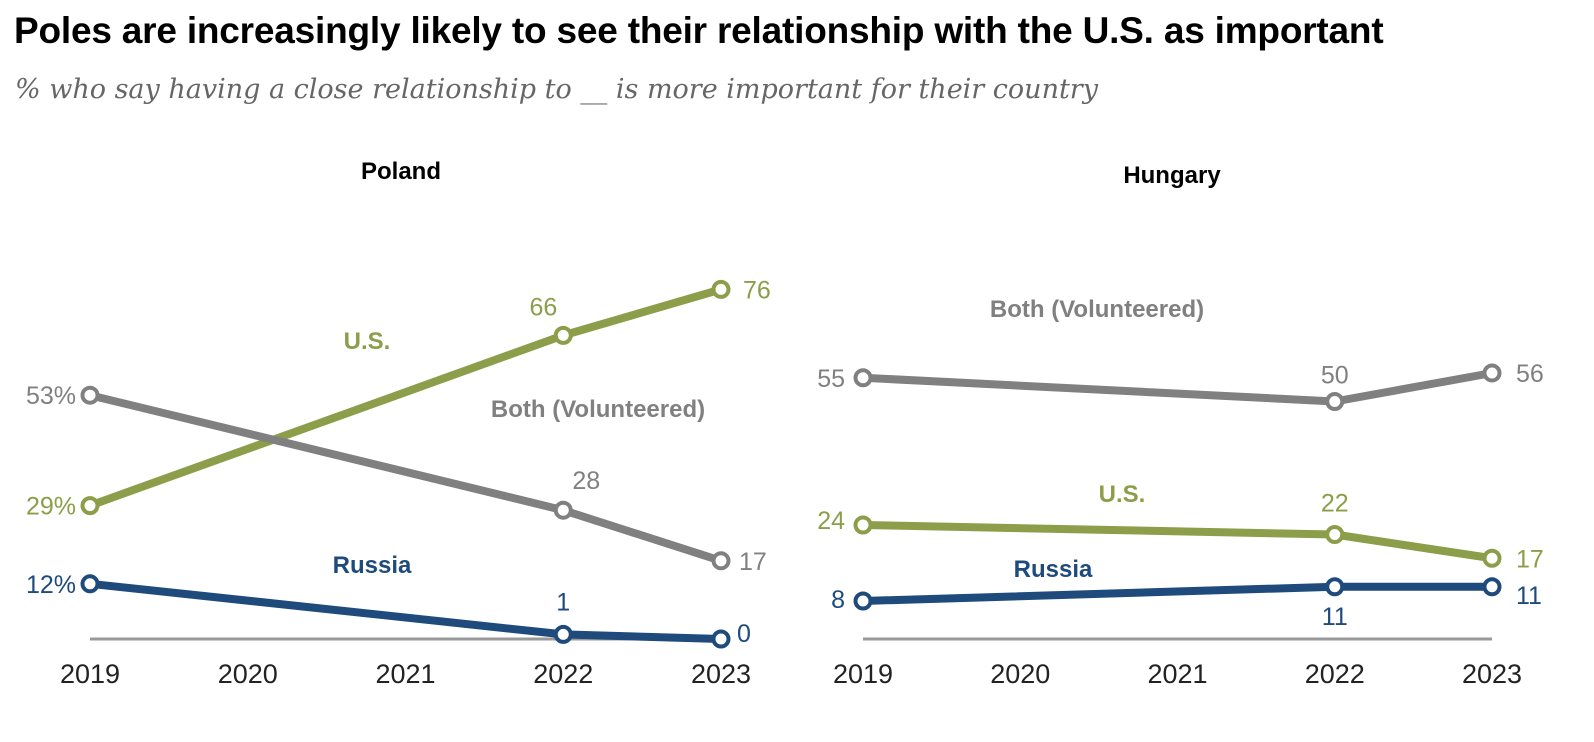  Describe the element at coordinates (831, 379) in the screenshot. I see `data-label: 55` at that location.